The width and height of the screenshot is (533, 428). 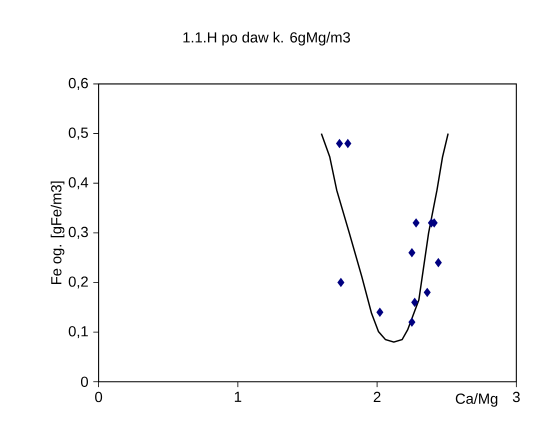 What do you see at coordinates (78, 183) in the screenshot?
I see `y-tick-label: 0,4` at bounding box center [78, 183].